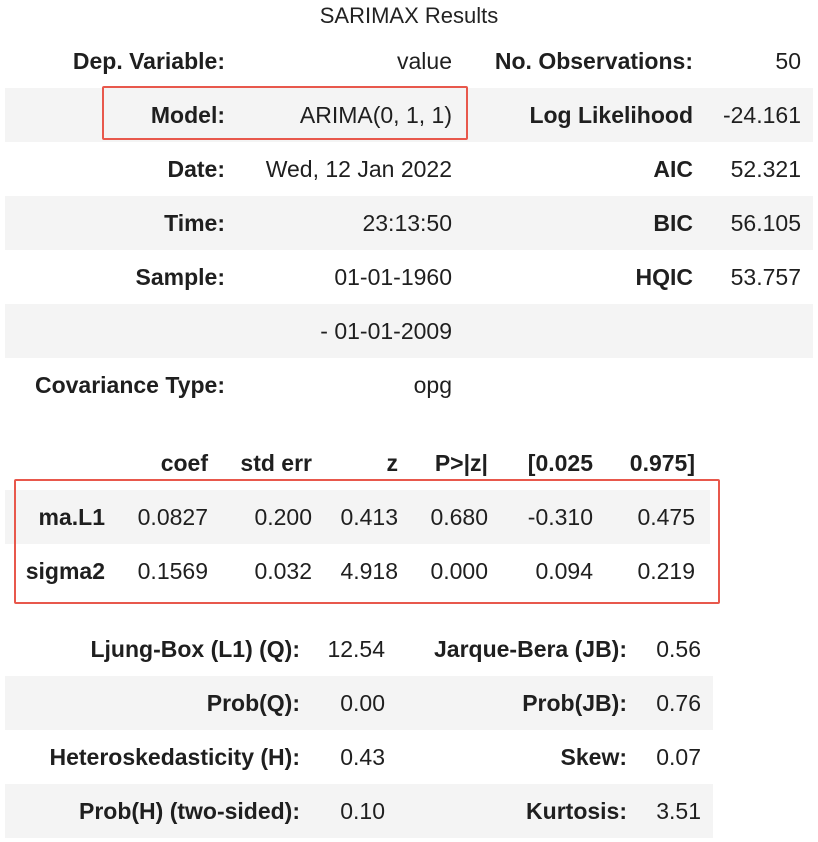  I want to click on diagnostics-row: Prob(H) (two-sided): 0.10 Kurtosis: 3.51, so click(359, 811).